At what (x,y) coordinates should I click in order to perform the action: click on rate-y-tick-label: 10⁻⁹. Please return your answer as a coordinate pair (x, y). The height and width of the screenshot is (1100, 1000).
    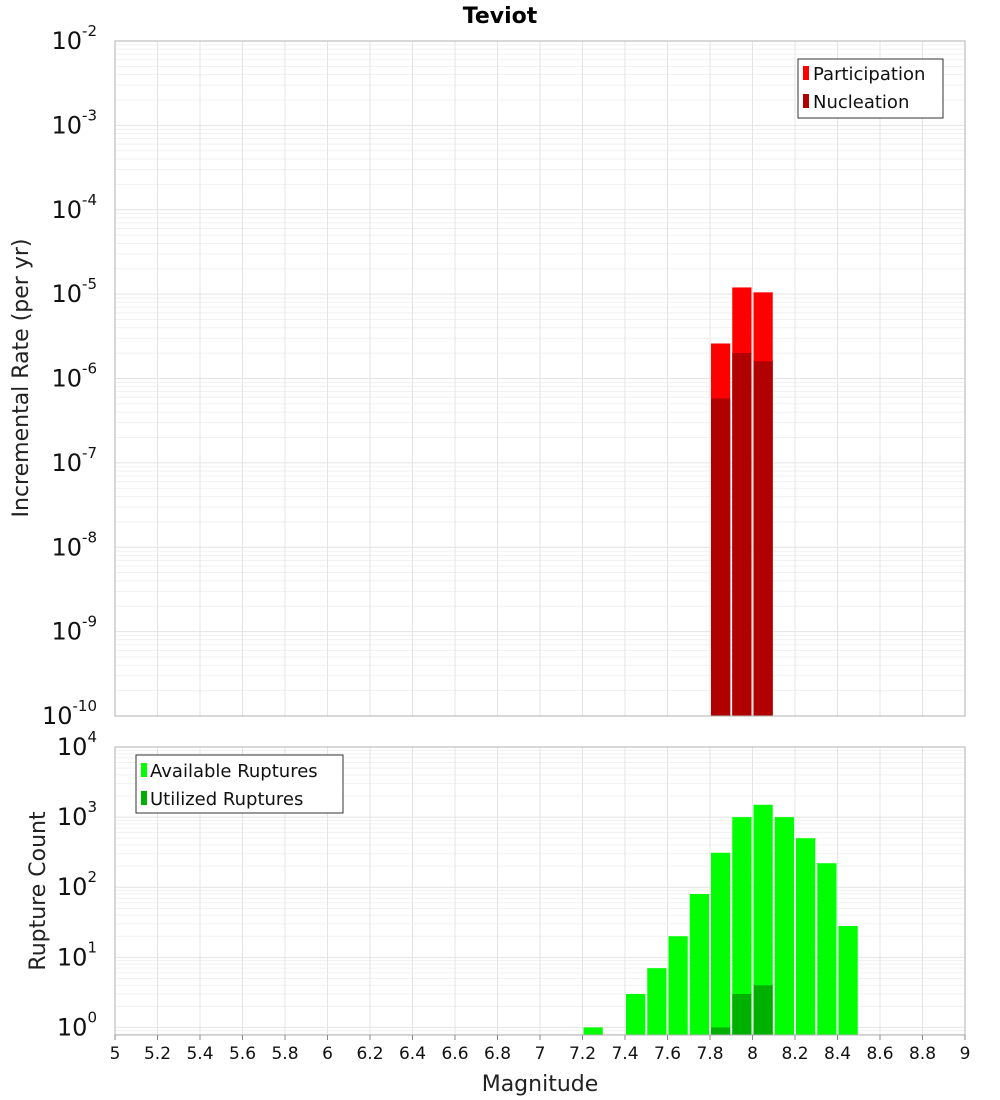
    Looking at the image, I should click on (74, 629).